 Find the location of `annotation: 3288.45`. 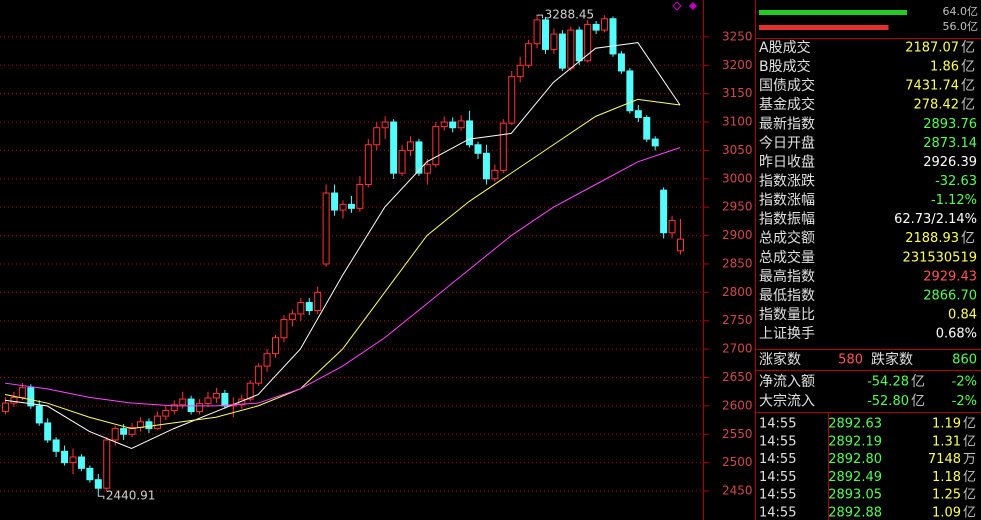

annotation: 3288.45 is located at coordinates (570, 15).